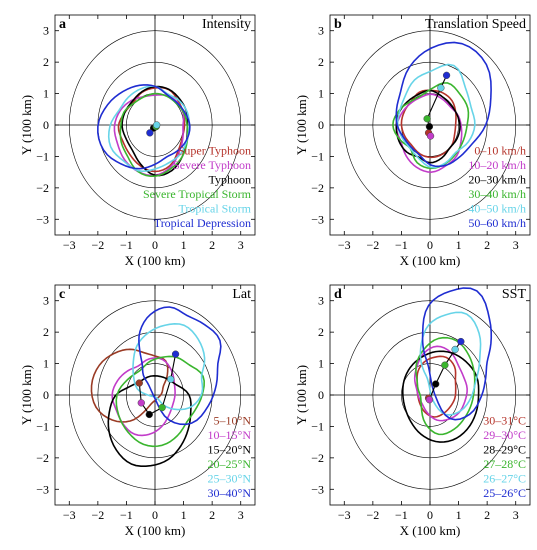 The height and width of the screenshot is (550, 537). I want to click on contour-25-30-n, so click(169, 366).